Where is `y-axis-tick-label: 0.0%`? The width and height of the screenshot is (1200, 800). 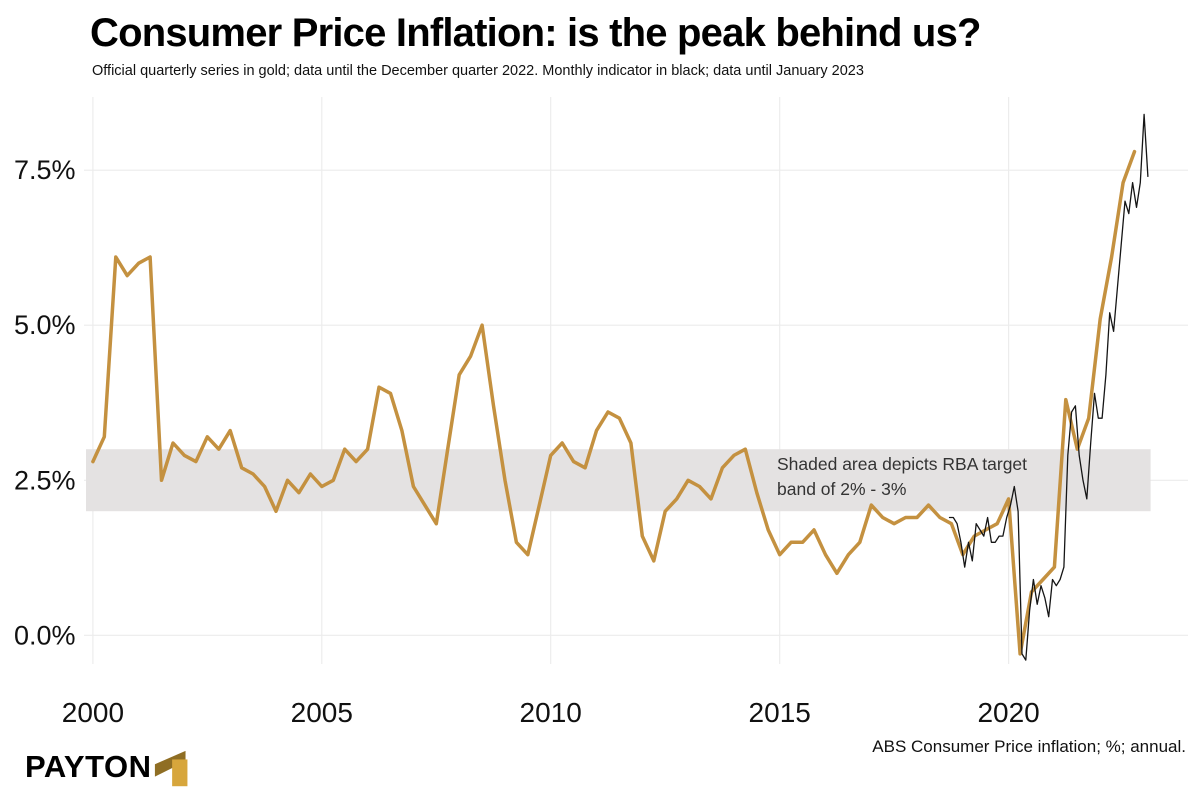
y-axis-tick-label: 0.0% is located at coordinates (45, 635).